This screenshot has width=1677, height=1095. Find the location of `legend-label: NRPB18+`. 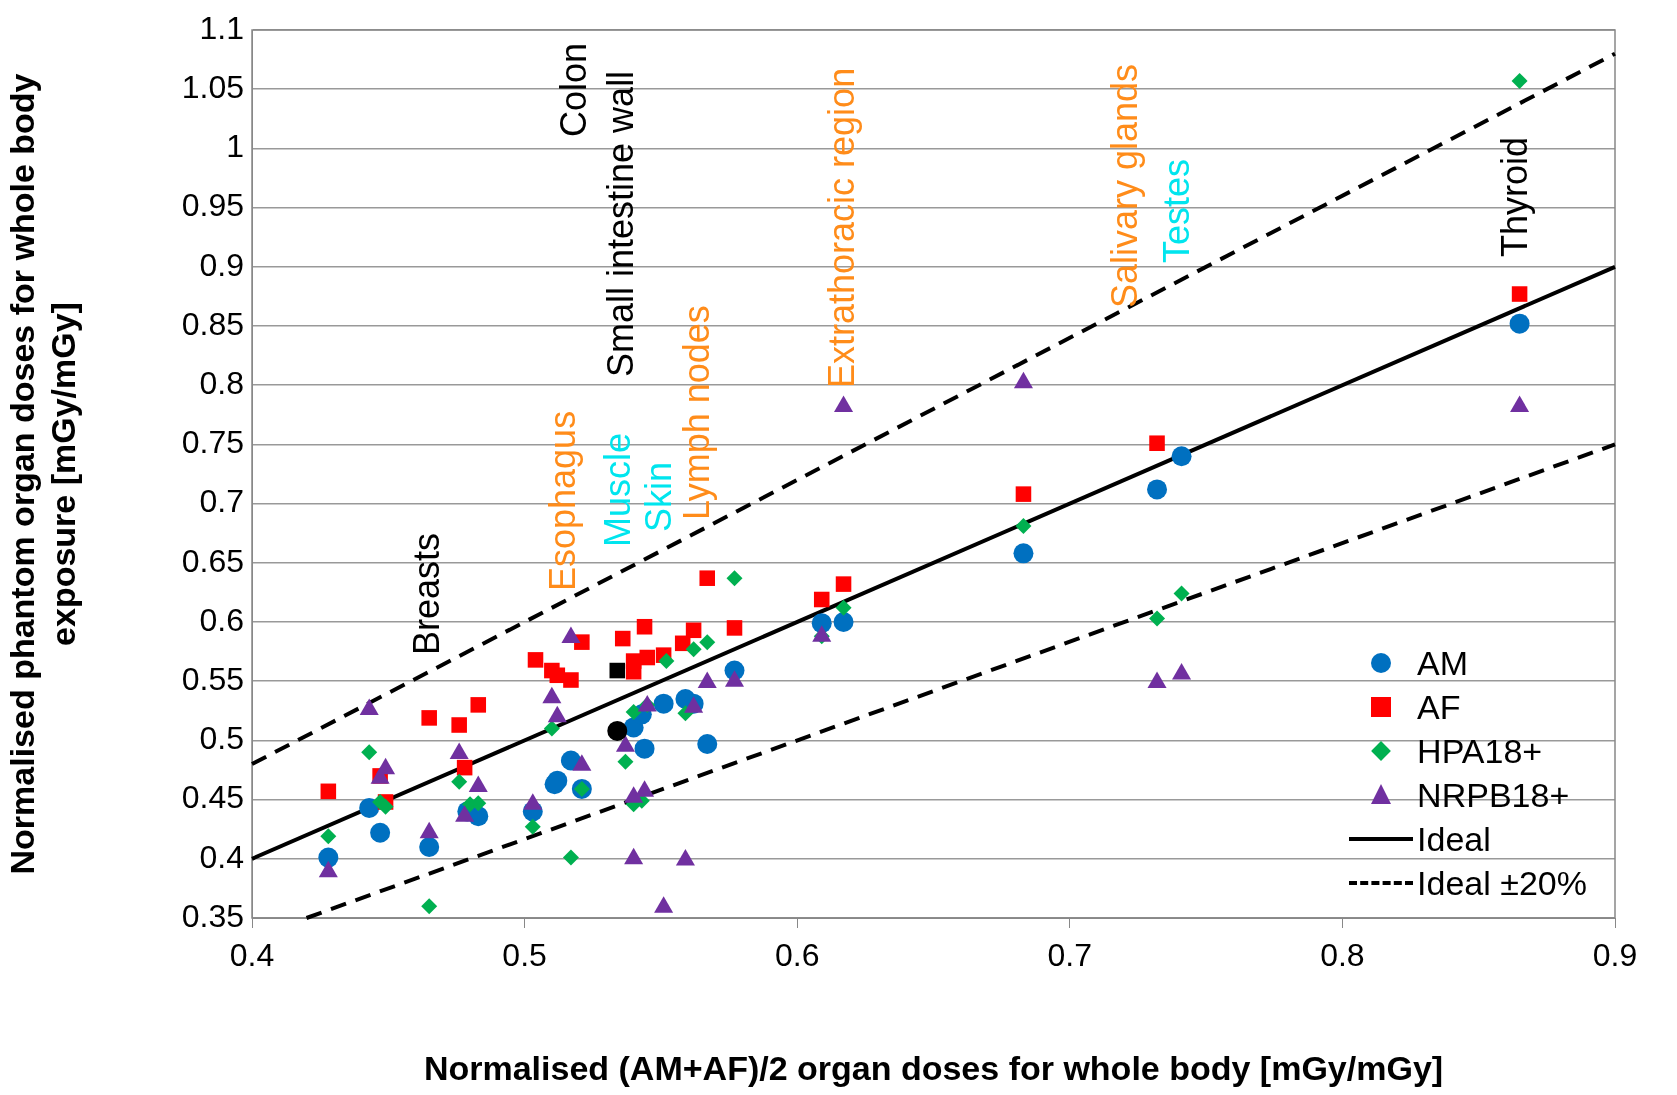

legend-label: NRPB18+ is located at coordinates (1493, 795).